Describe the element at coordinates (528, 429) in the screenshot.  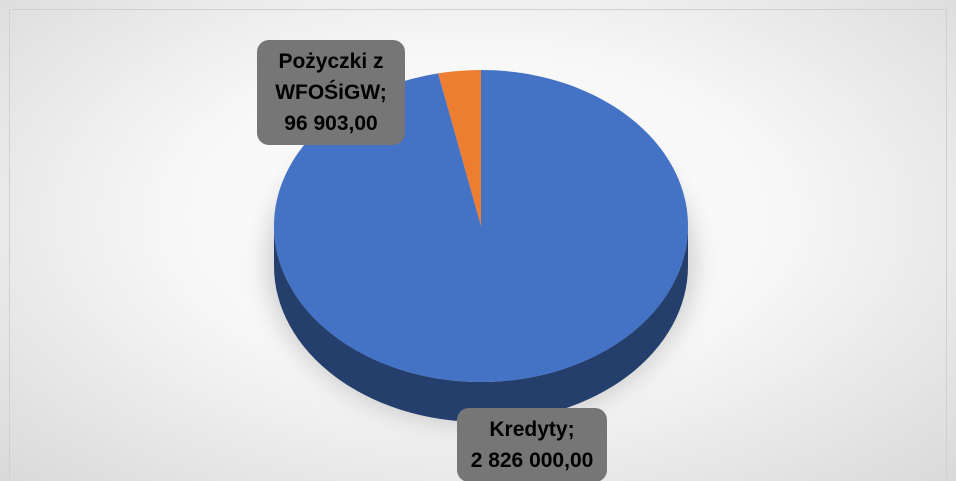
I see `label-category: Kredyty` at that location.